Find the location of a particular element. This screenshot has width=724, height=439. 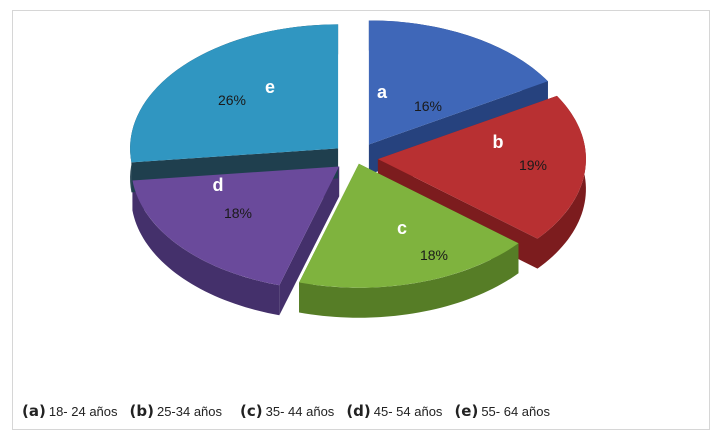

legend-text-c: 35- 44 años is located at coordinates (300, 411).